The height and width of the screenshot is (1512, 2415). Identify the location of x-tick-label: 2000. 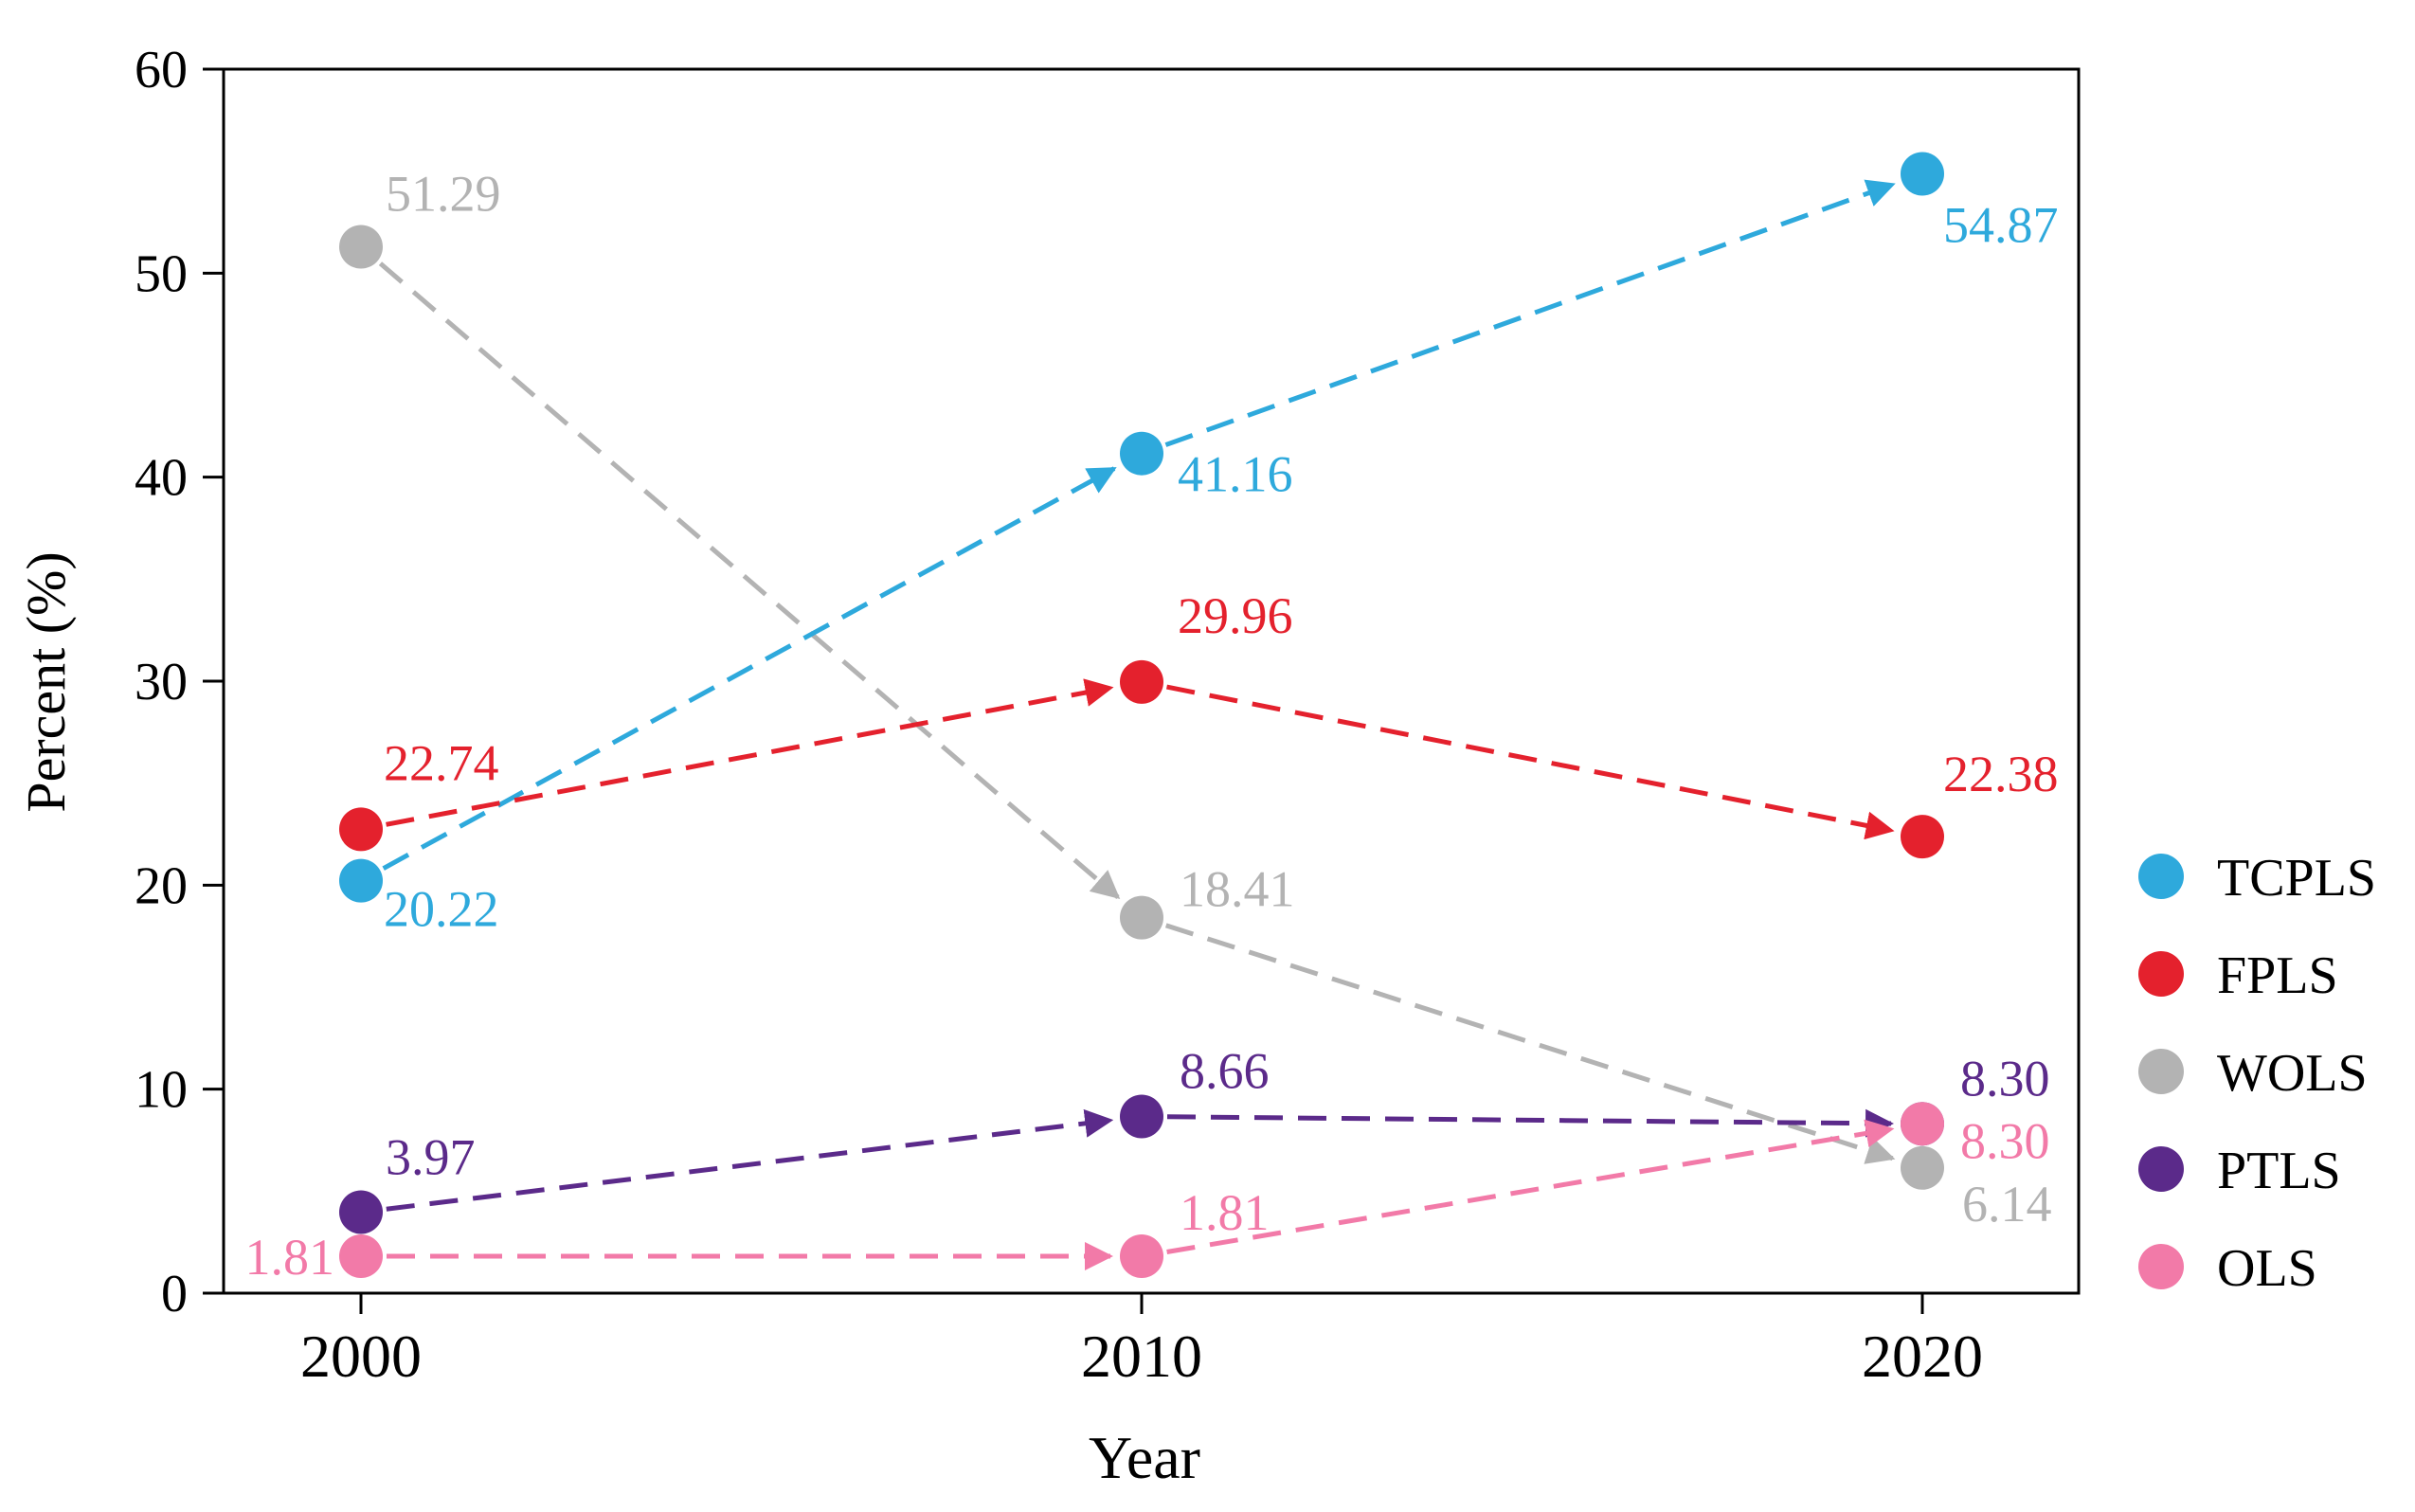
(361, 1356).